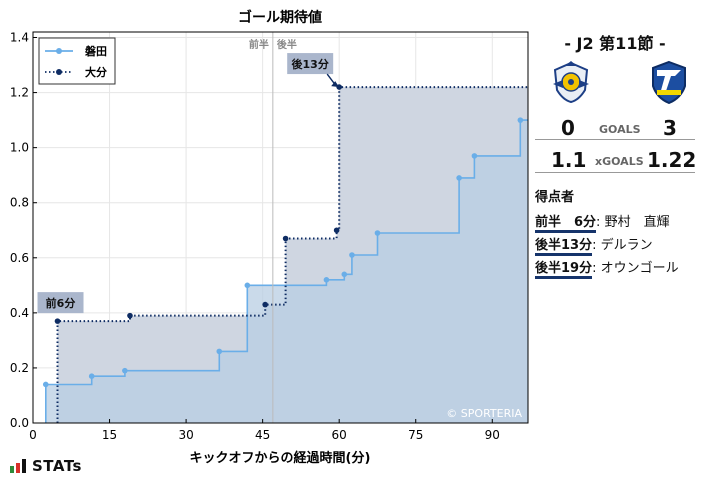 The width and height of the screenshot is (707, 479). Describe the element at coordinates (568, 128) in the screenshot. I see `home-goals: 0` at that location.